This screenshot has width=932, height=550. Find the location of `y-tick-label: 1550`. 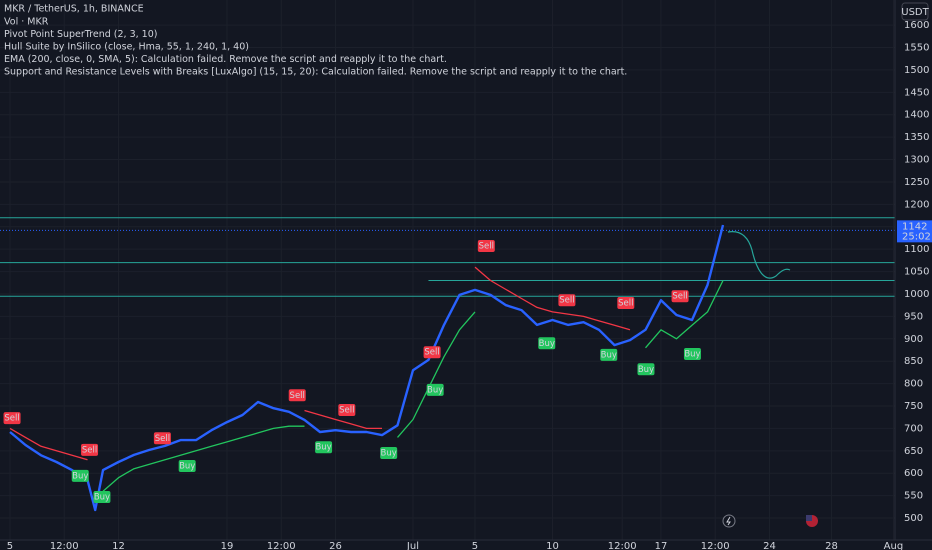

y-tick-label: 1550 is located at coordinates (916, 48).